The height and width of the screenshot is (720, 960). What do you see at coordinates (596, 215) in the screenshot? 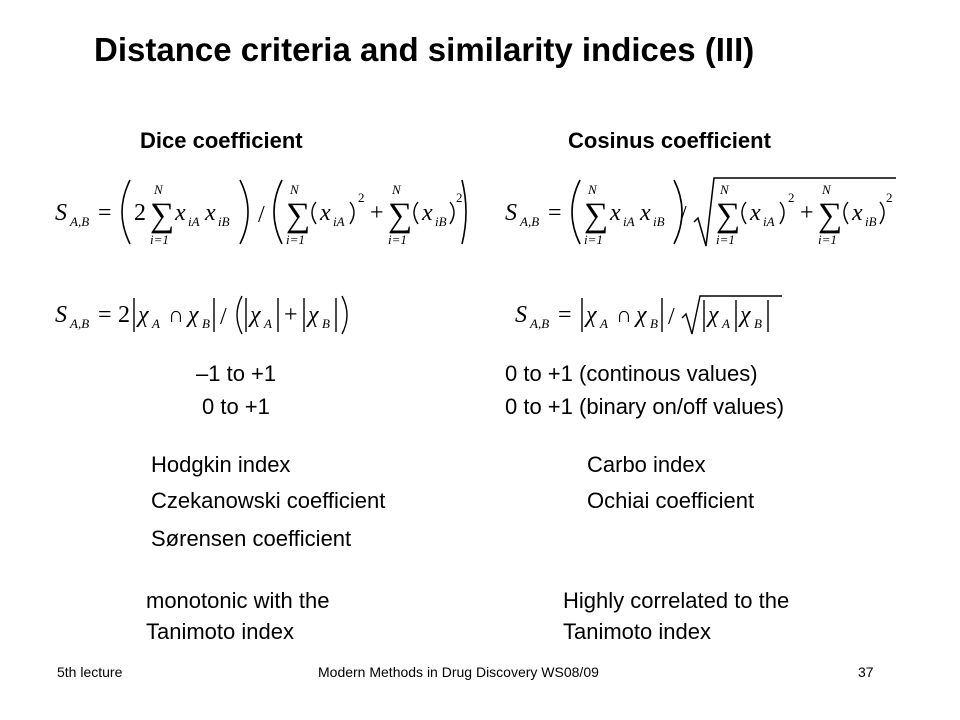
I see `cos-f1-sum1: ∑` at bounding box center [596, 215].